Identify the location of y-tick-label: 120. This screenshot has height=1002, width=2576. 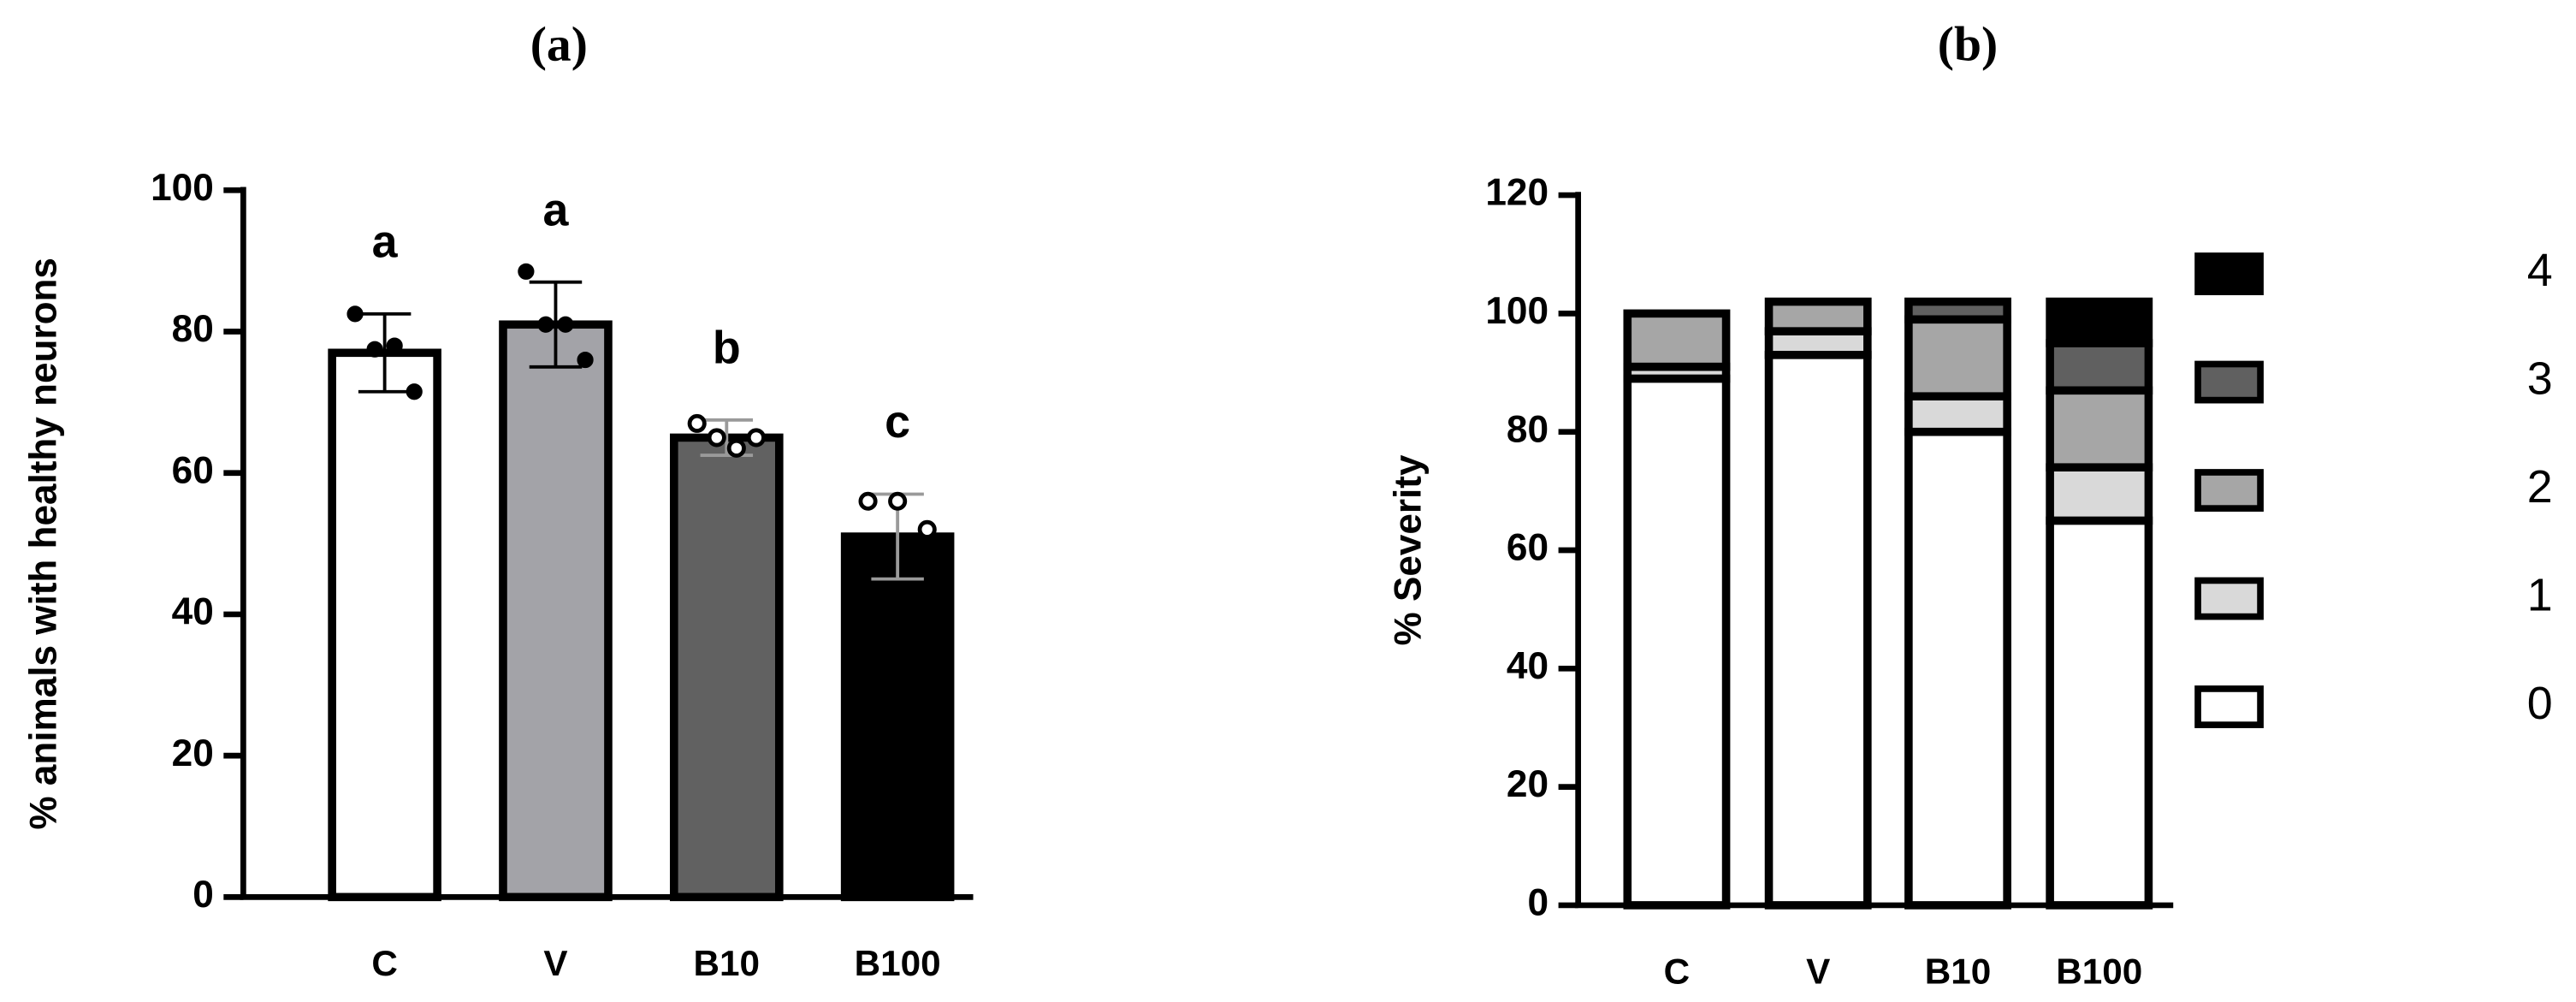
(1517, 193).